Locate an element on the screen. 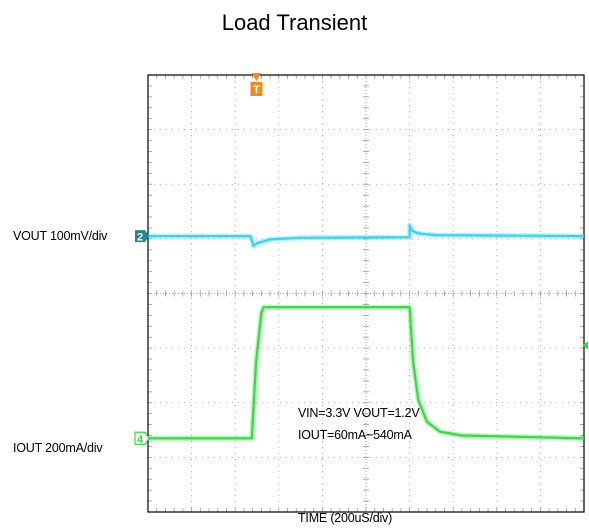 The height and width of the screenshot is (528, 589). trigger-arrow is located at coordinates (256, 77).